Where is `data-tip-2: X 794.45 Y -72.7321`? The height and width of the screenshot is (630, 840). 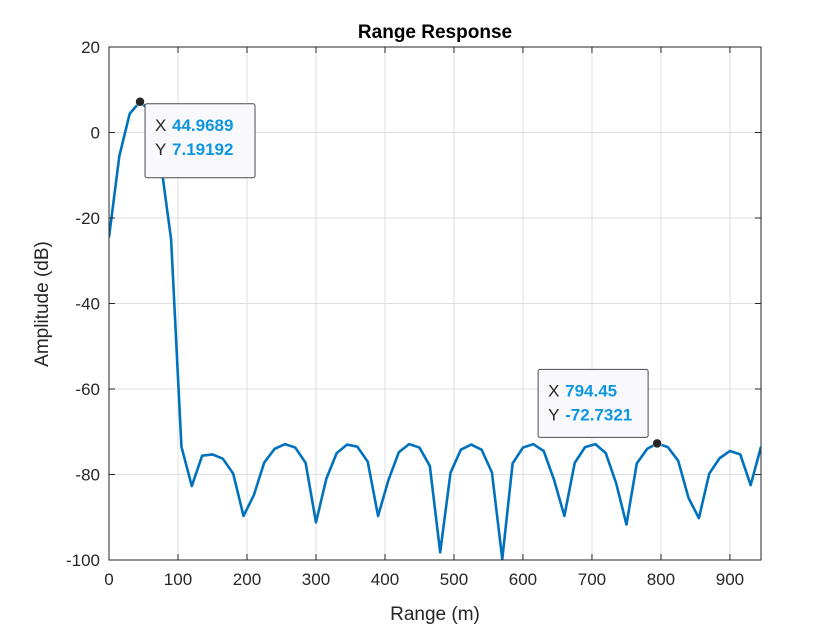
data-tip-2: X 794.45 Y -72.7321 is located at coordinates (599, 408).